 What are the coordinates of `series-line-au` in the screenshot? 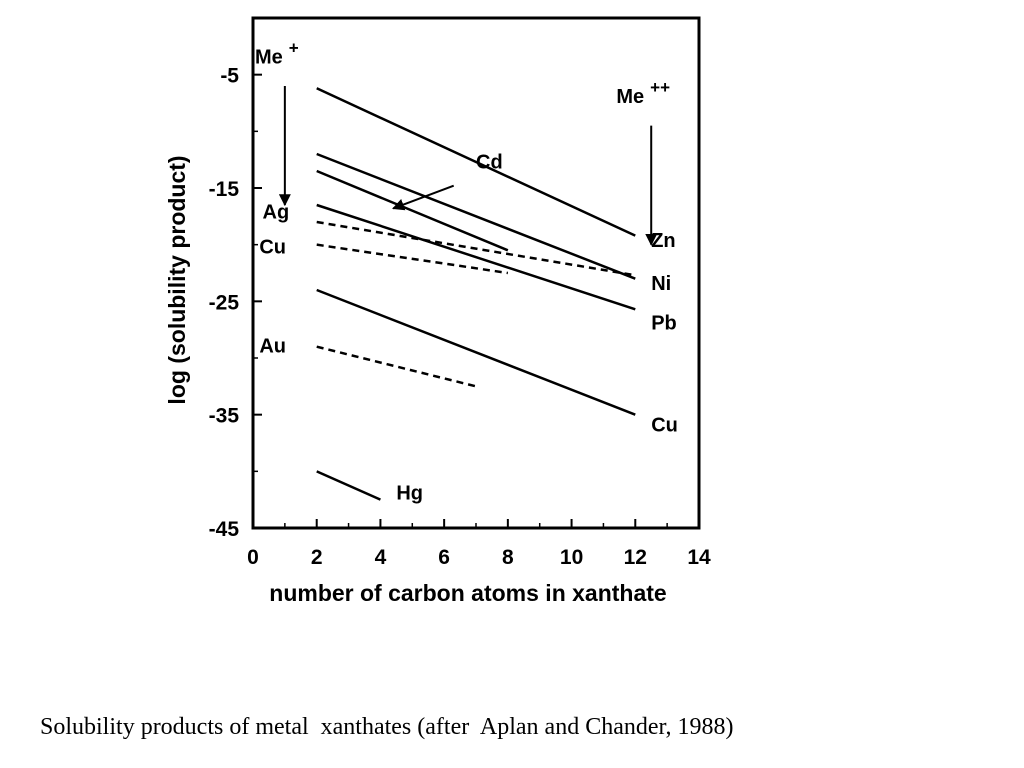 It's located at (396, 366).